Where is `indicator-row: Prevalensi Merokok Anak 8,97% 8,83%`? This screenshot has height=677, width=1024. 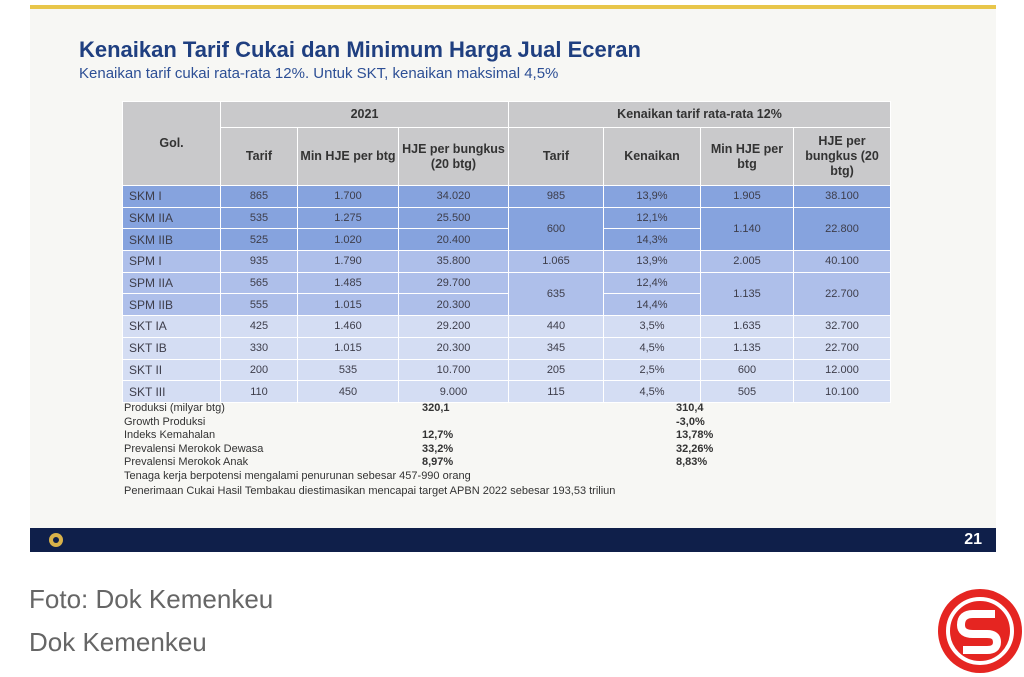 indicator-row: Prevalensi Merokok Anak 8,97% 8,83% is located at coordinates (474, 463).